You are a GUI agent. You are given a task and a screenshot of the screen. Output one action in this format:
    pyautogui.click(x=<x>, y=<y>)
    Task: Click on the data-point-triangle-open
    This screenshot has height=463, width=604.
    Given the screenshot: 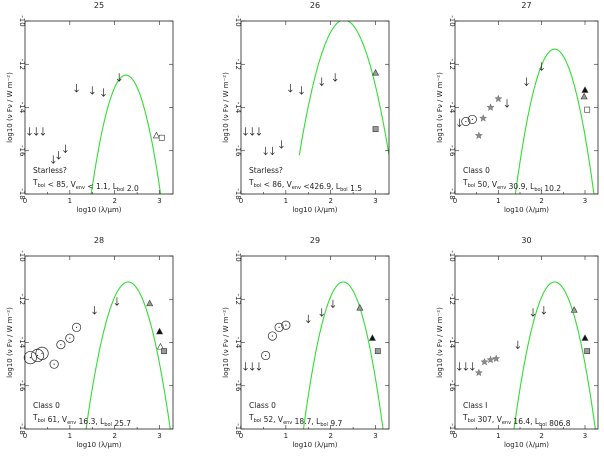 What is the action you would take?
    pyautogui.click(x=160, y=346)
    